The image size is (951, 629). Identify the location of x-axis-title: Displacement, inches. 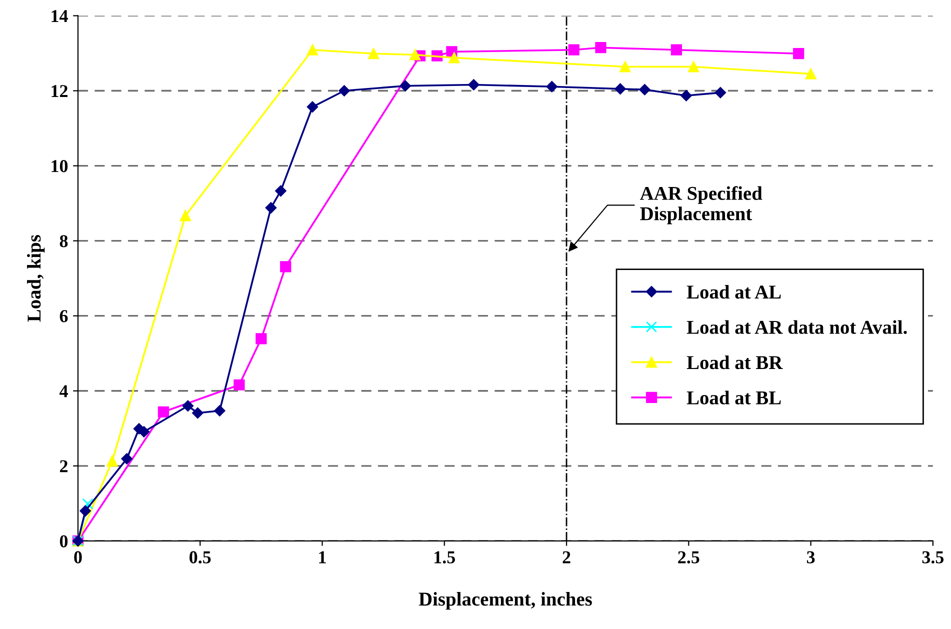
(505, 601).